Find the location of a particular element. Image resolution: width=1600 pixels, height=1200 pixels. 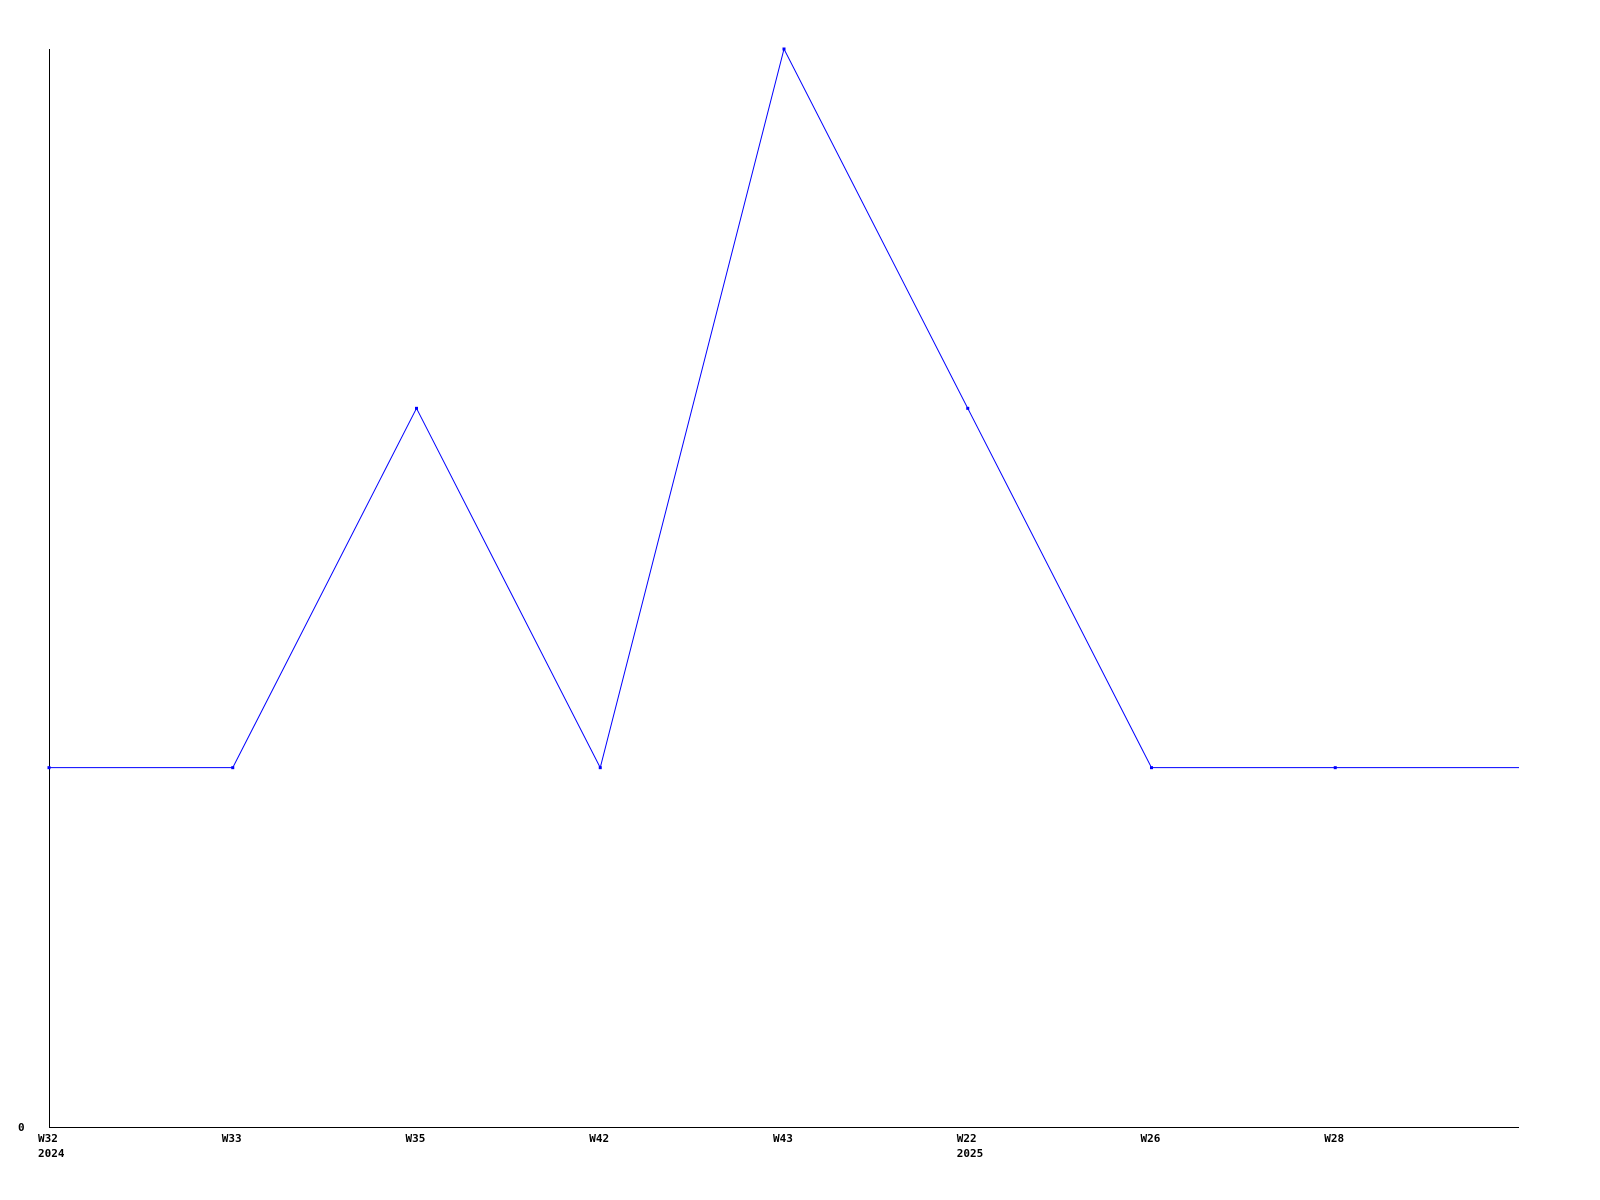

x-tick-label: W22 is located at coordinates (967, 1138).